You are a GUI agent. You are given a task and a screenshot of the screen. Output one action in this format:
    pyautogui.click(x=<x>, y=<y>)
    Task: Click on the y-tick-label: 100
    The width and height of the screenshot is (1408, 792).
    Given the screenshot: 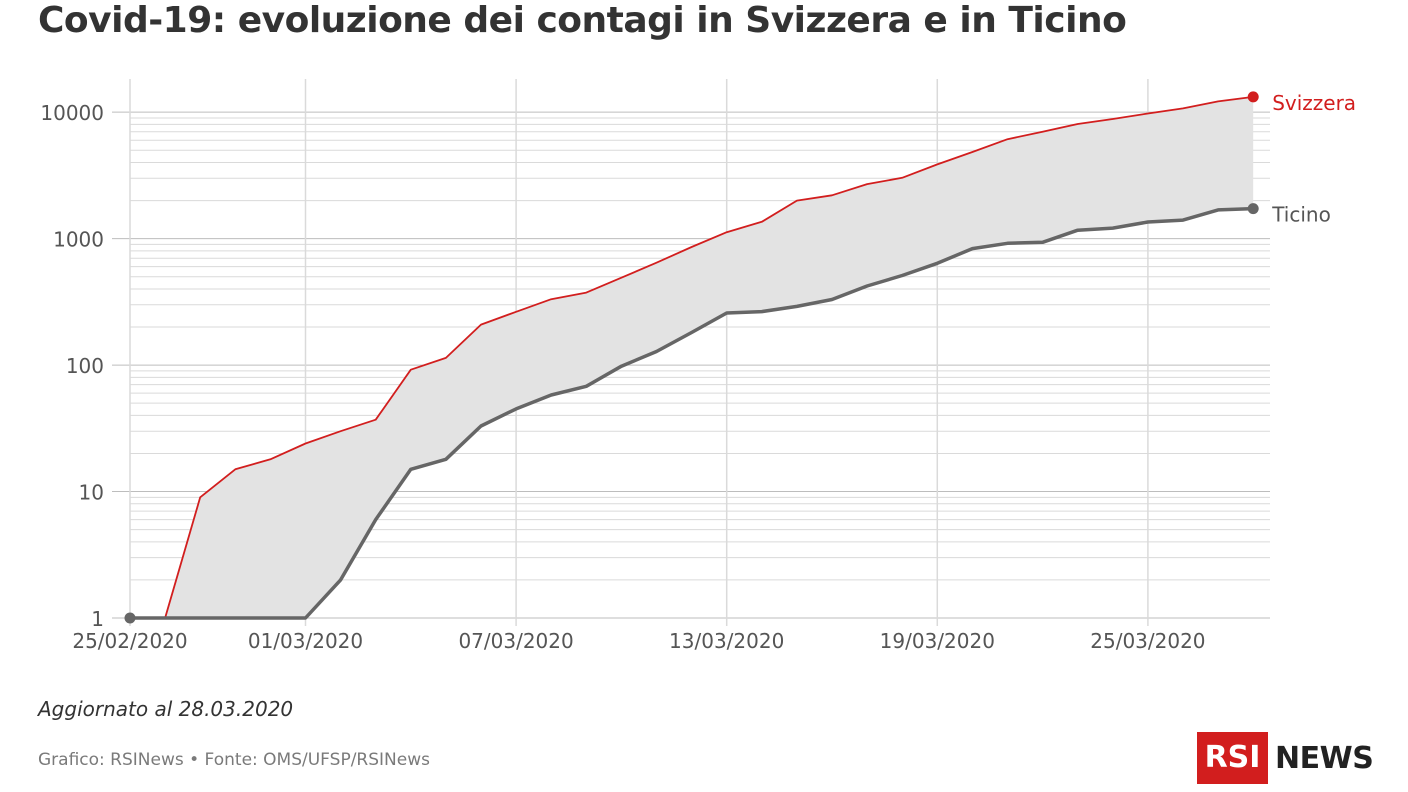 What is the action you would take?
    pyautogui.click(x=85, y=366)
    